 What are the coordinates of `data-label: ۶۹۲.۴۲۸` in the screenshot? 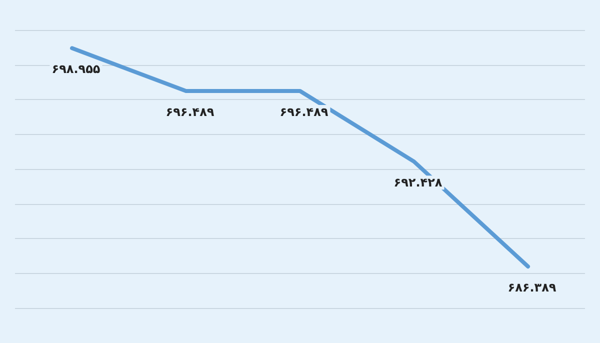 It's located at (418, 183).